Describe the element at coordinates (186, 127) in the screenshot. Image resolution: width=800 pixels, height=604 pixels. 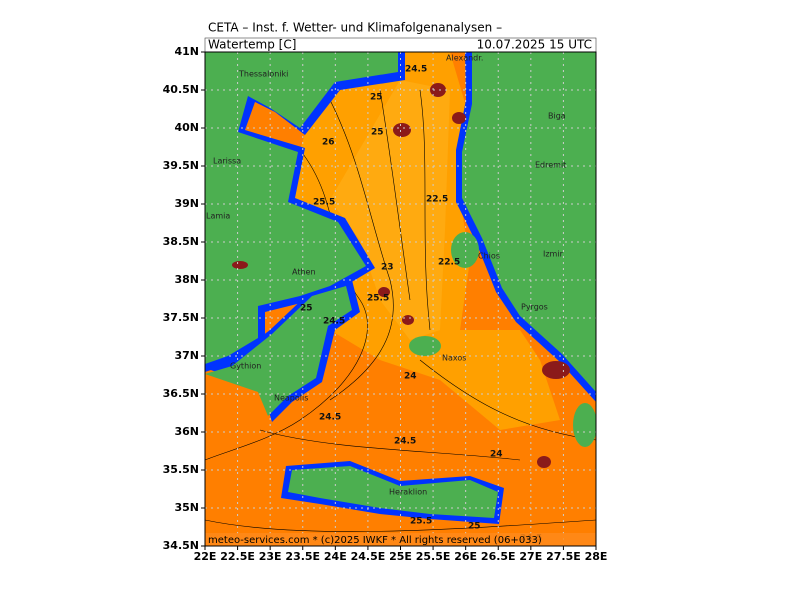
I see `y-tick-label: 40N` at that location.